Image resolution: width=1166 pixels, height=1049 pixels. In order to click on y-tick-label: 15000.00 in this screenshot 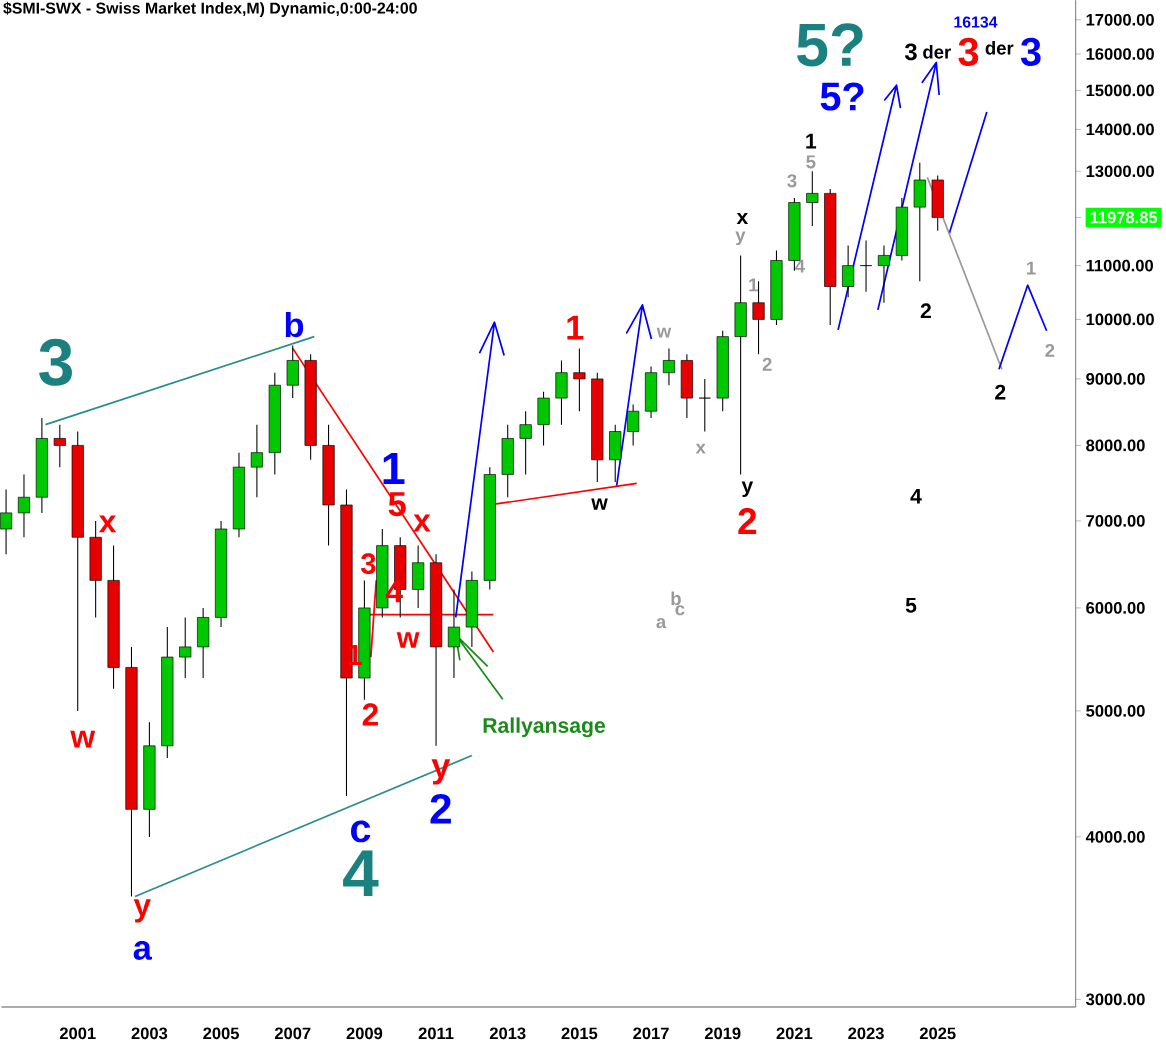, I will do `click(1120, 90)`.